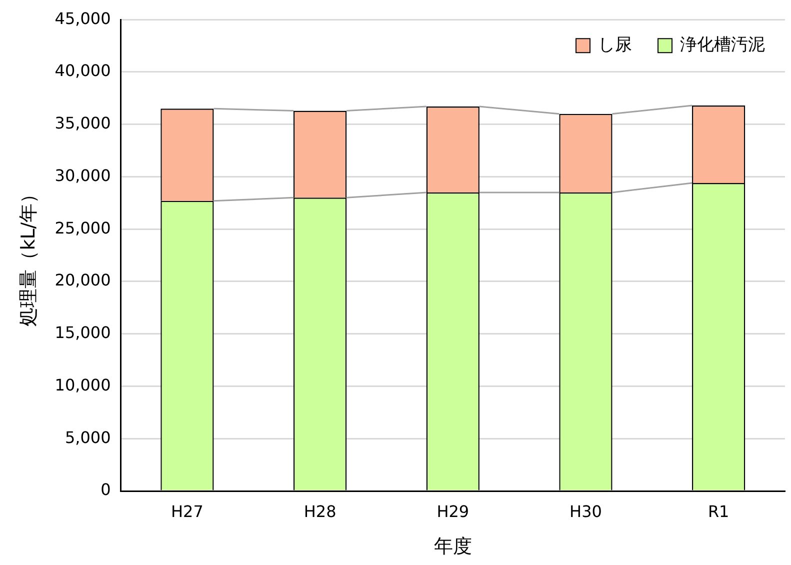 This screenshot has width=791, height=565. What do you see at coordinates (82, 18) in the screenshot?
I see `y-tick-label: 45,000` at bounding box center [82, 18].